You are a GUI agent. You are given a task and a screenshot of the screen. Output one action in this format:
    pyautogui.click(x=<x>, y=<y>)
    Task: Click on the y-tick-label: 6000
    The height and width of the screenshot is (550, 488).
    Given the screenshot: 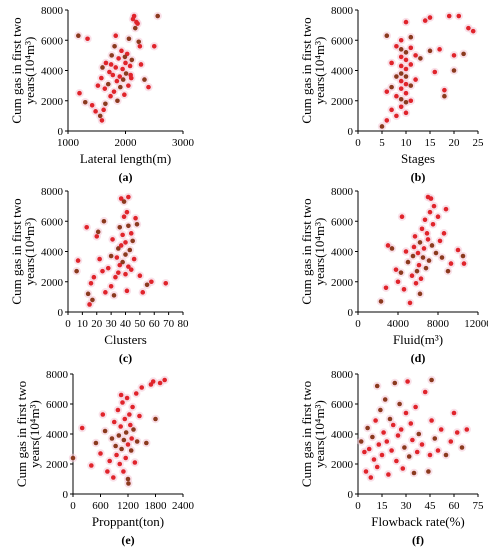 What is the action you would take?
    pyautogui.click(x=342, y=222)
    